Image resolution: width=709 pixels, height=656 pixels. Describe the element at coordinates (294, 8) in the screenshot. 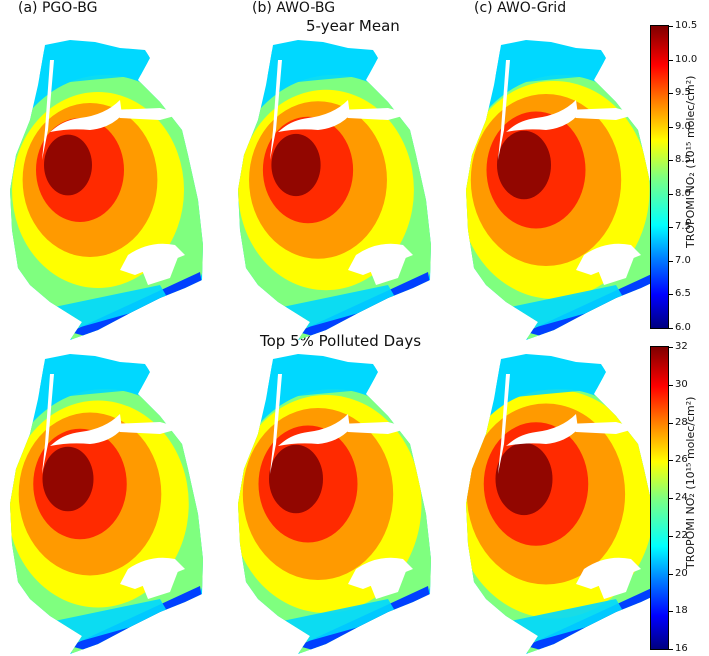

I see `column-title-awo-bg: (b) AWO-BG` at that location.